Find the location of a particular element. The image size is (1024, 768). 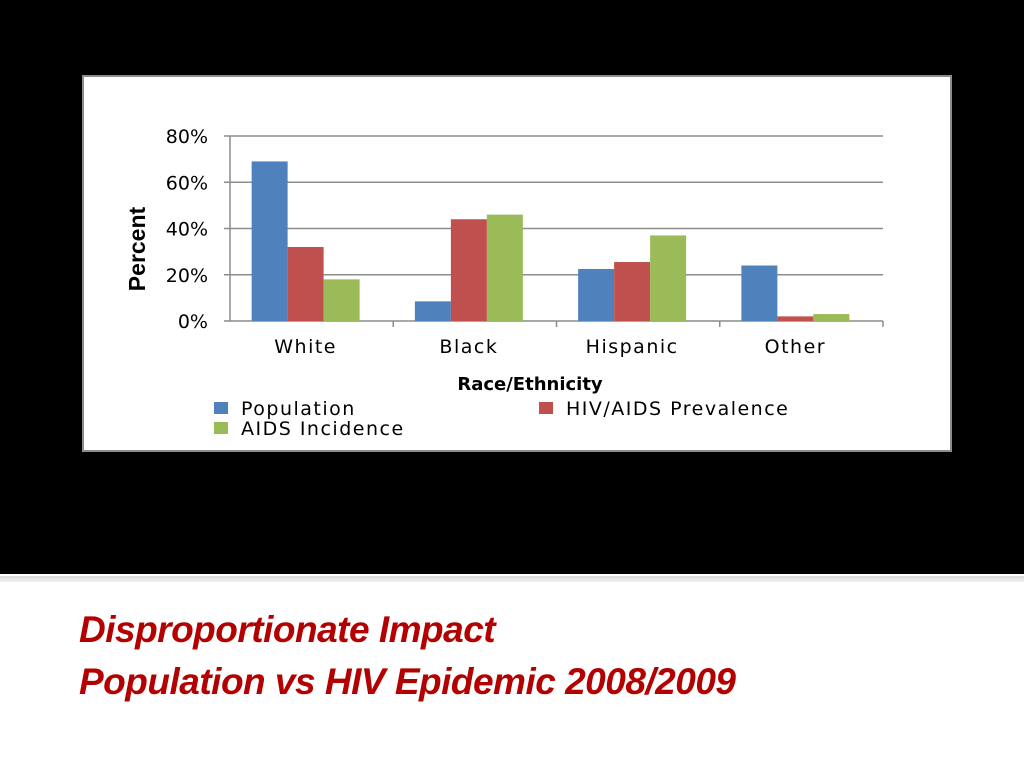

slide-divider is located at coordinates (512, 579).